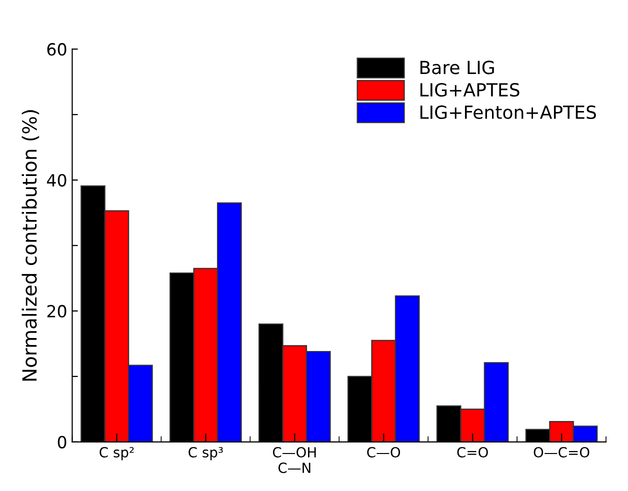 The height and width of the screenshot is (491, 628). Describe the element at coordinates (56, 180) in the screenshot. I see `y-tick-label: 40` at that location.